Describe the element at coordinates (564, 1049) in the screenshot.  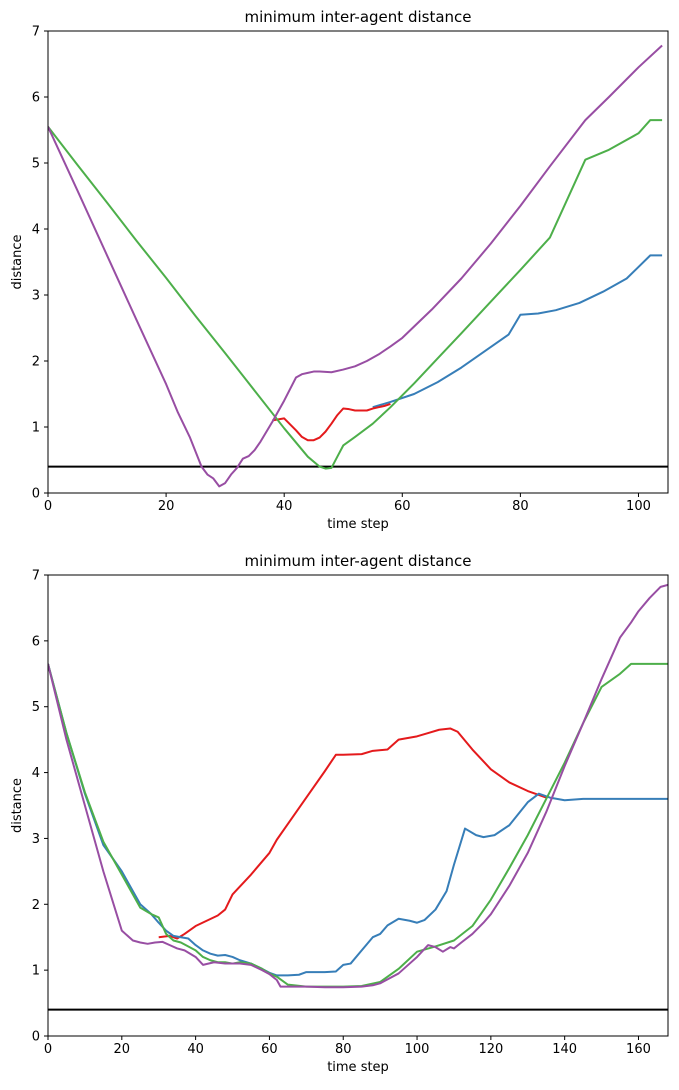
I see `x-tick-label: 140` at that location.